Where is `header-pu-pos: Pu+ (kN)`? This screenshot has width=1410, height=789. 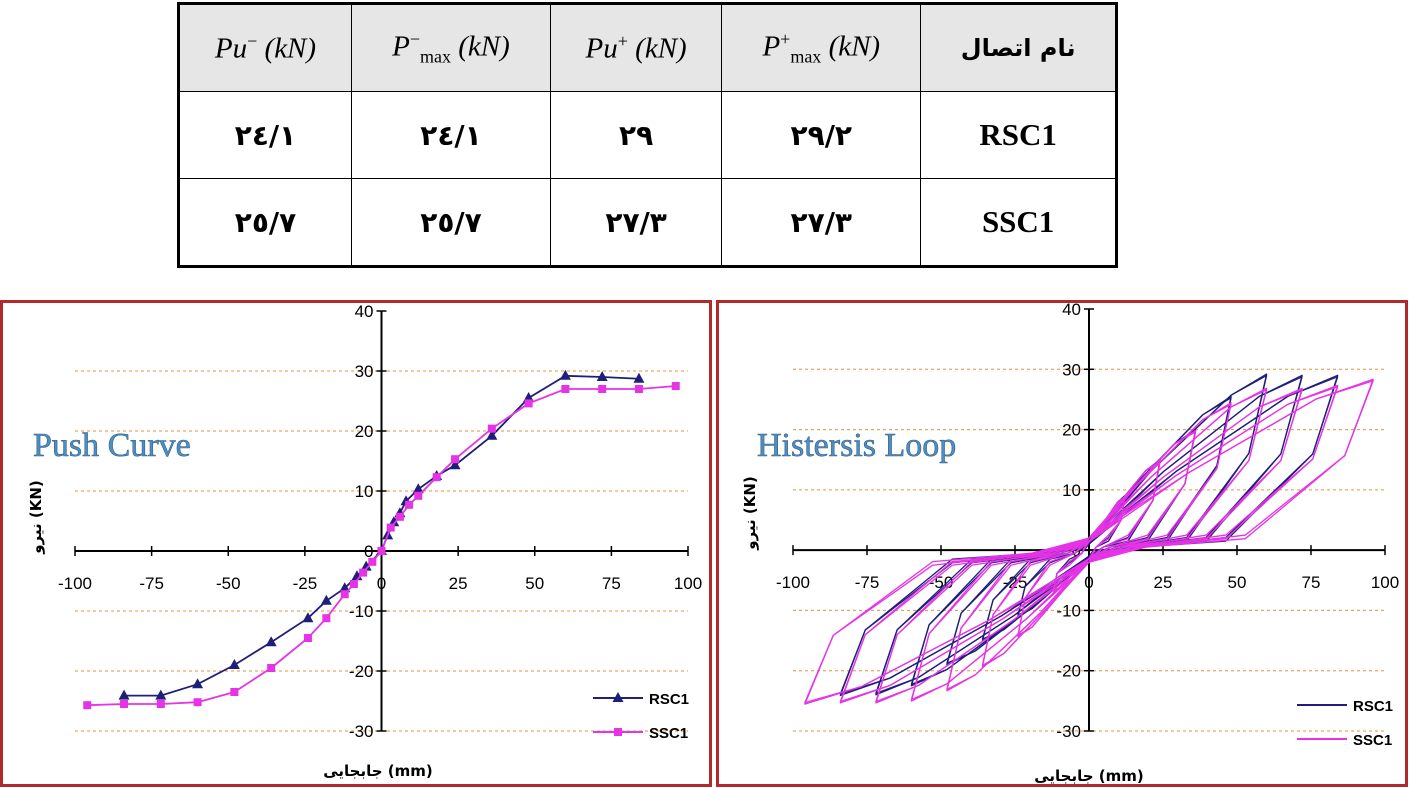
header-pu-pos: Pu+ (kN) is located at coordinates (636, 47).